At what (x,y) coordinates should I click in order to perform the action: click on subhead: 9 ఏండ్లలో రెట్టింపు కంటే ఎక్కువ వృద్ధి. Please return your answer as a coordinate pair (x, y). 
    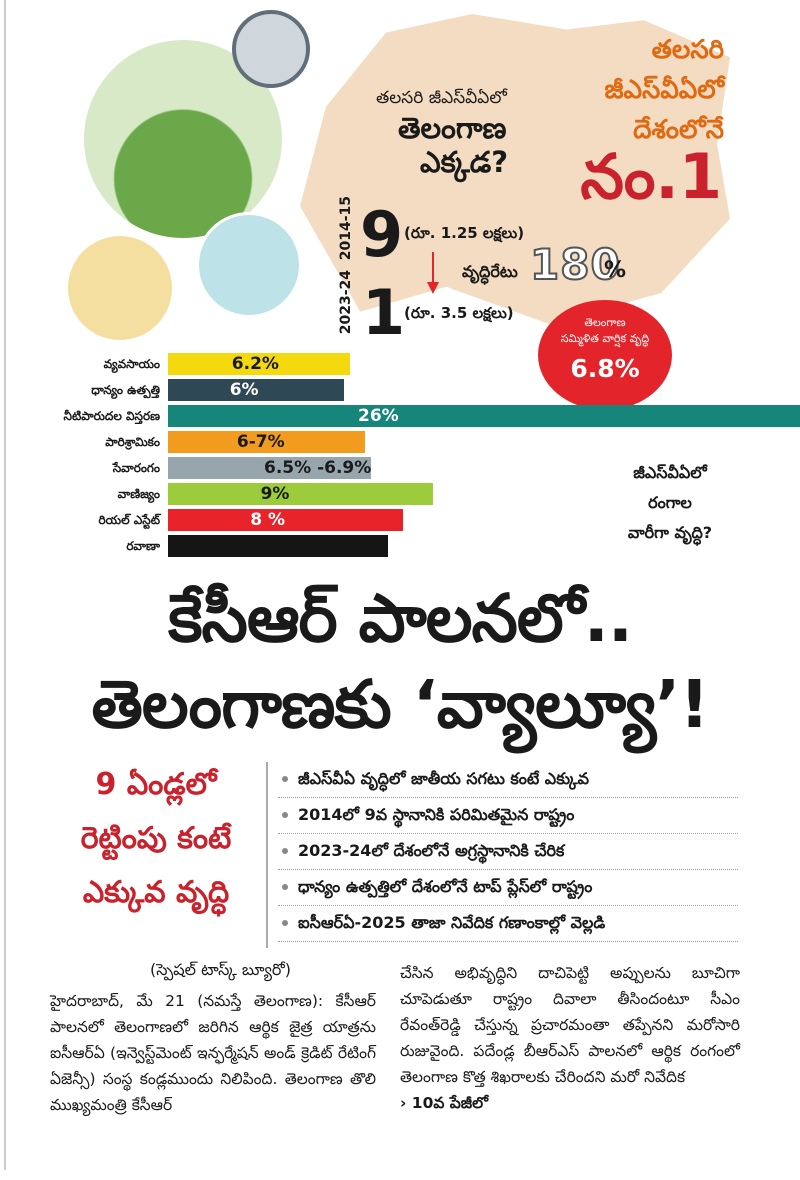
    Looking at the image, I should click on (156, 839).